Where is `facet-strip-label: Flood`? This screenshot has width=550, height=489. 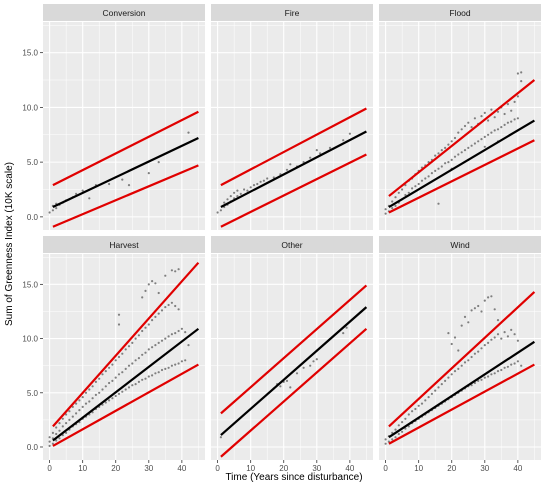
facet-strip-label: Flood is located at coordinates (460, 13).